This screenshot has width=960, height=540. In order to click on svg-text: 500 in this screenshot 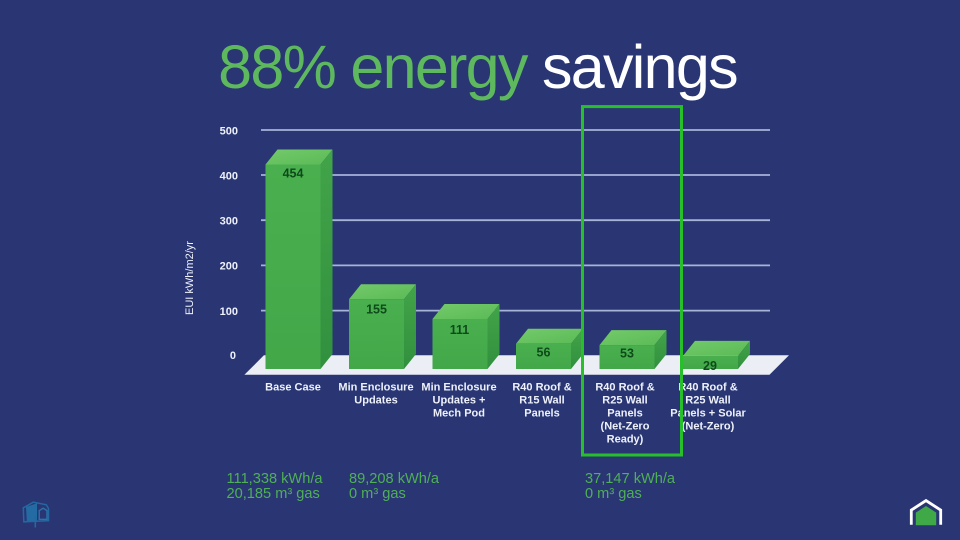, I will do `click(229, 132)`.